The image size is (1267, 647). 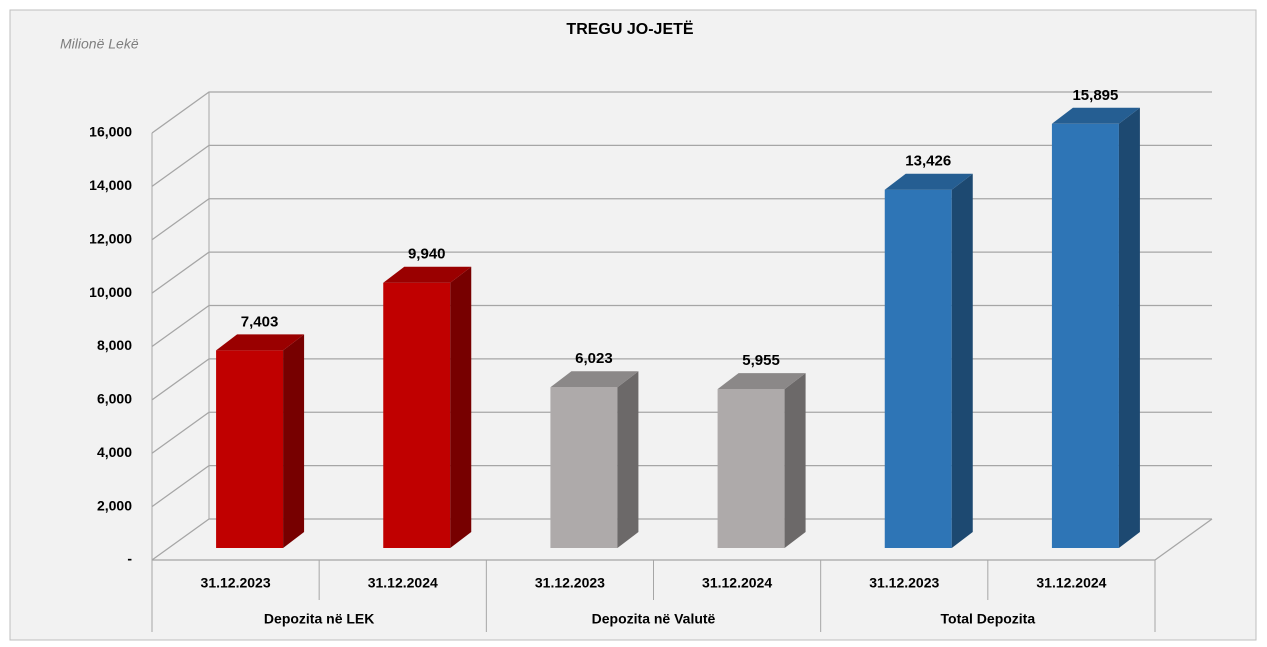 What do you see at coordinates (319, 619) in the screenshot?
I see `group-label: Depozita në LEK` at bounding box center [319, 619].